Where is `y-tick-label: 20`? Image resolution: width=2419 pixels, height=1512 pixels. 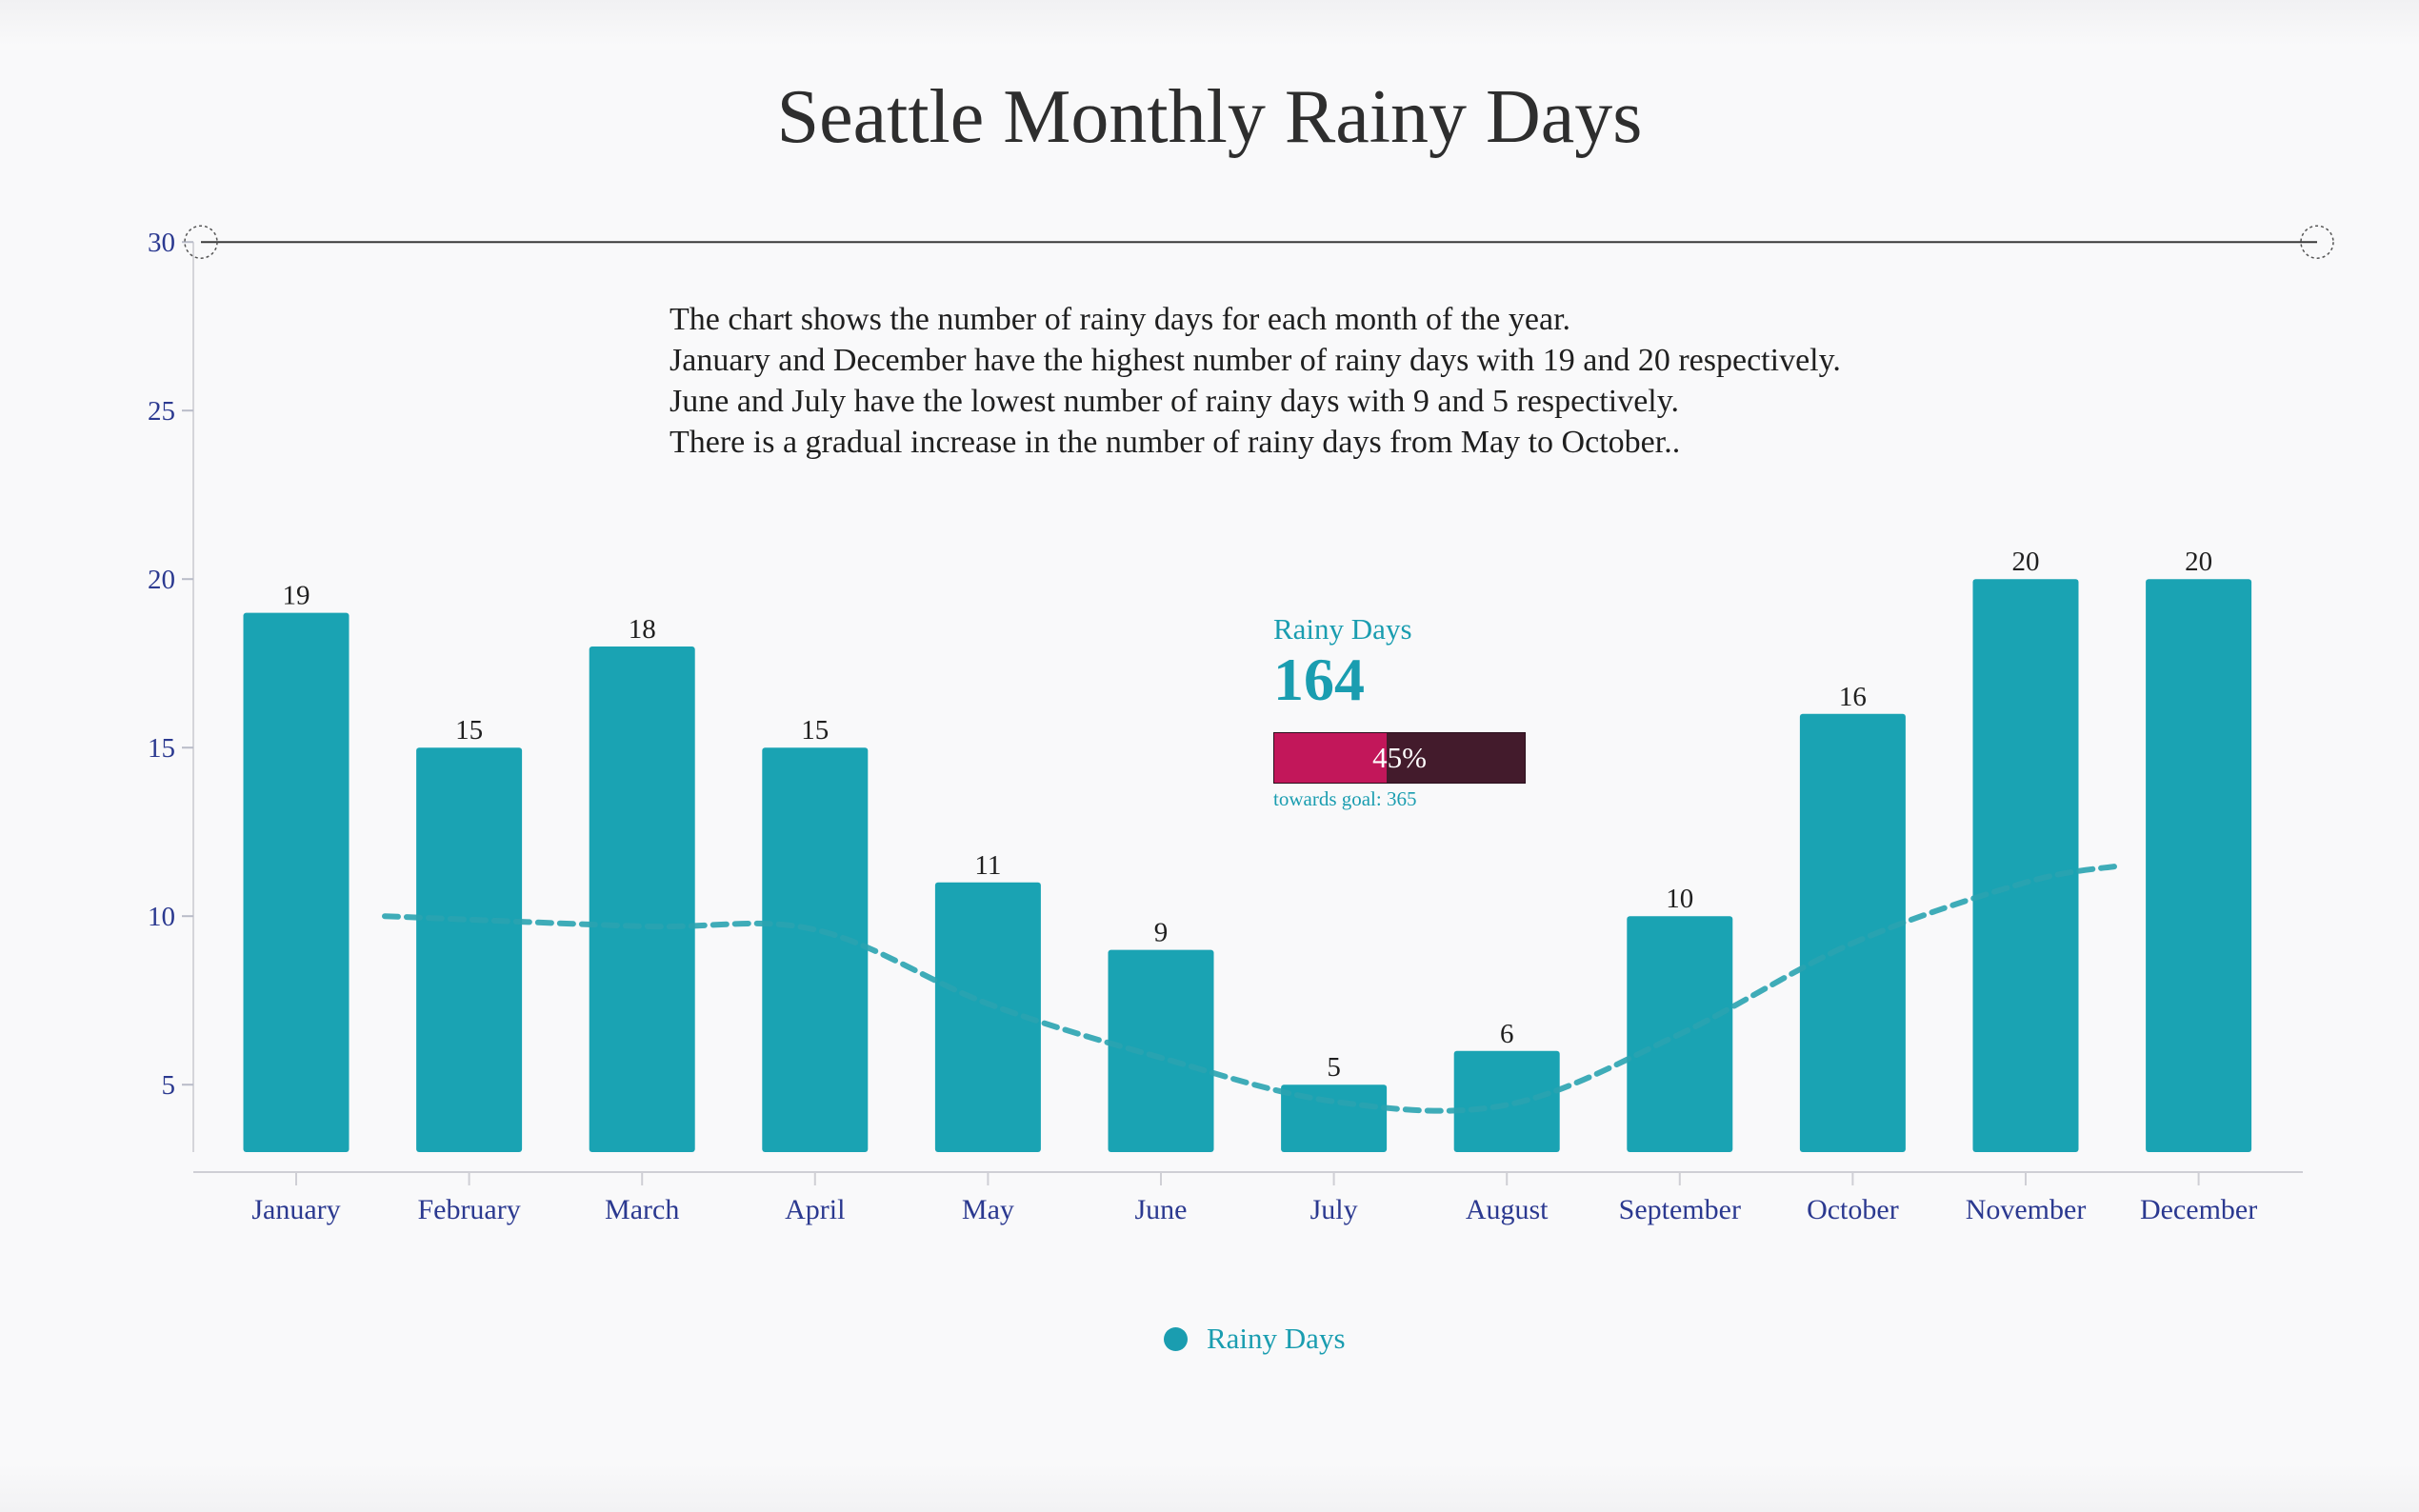 y-tick-label: 20 is located at coordinates (161, 580).